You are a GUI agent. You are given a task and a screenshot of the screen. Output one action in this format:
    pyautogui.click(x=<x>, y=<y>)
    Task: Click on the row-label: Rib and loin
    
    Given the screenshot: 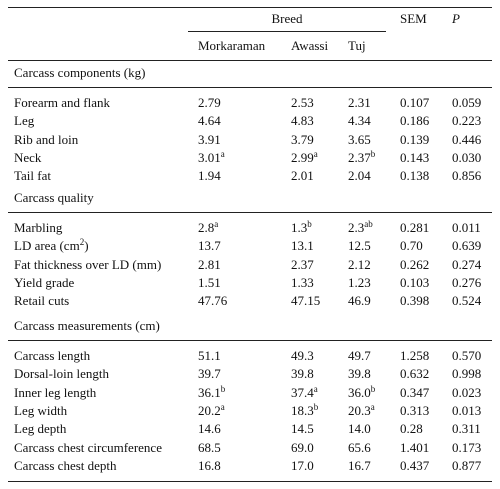 What is the action you would take?
    pyautogui.click(x=46, y=140)
    